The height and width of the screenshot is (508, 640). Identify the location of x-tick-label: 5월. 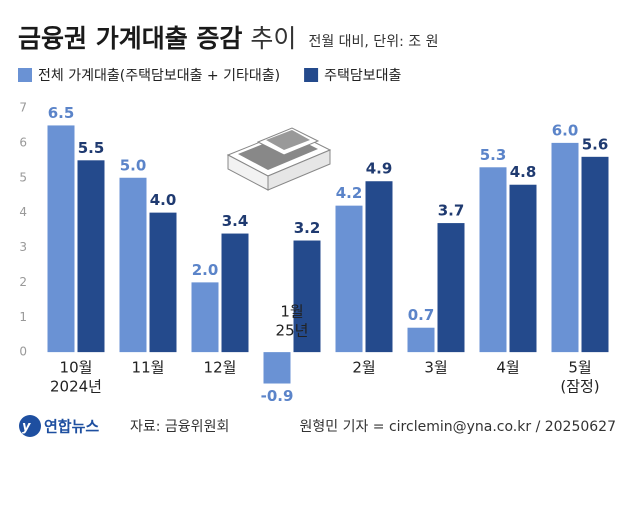
(579, 368).